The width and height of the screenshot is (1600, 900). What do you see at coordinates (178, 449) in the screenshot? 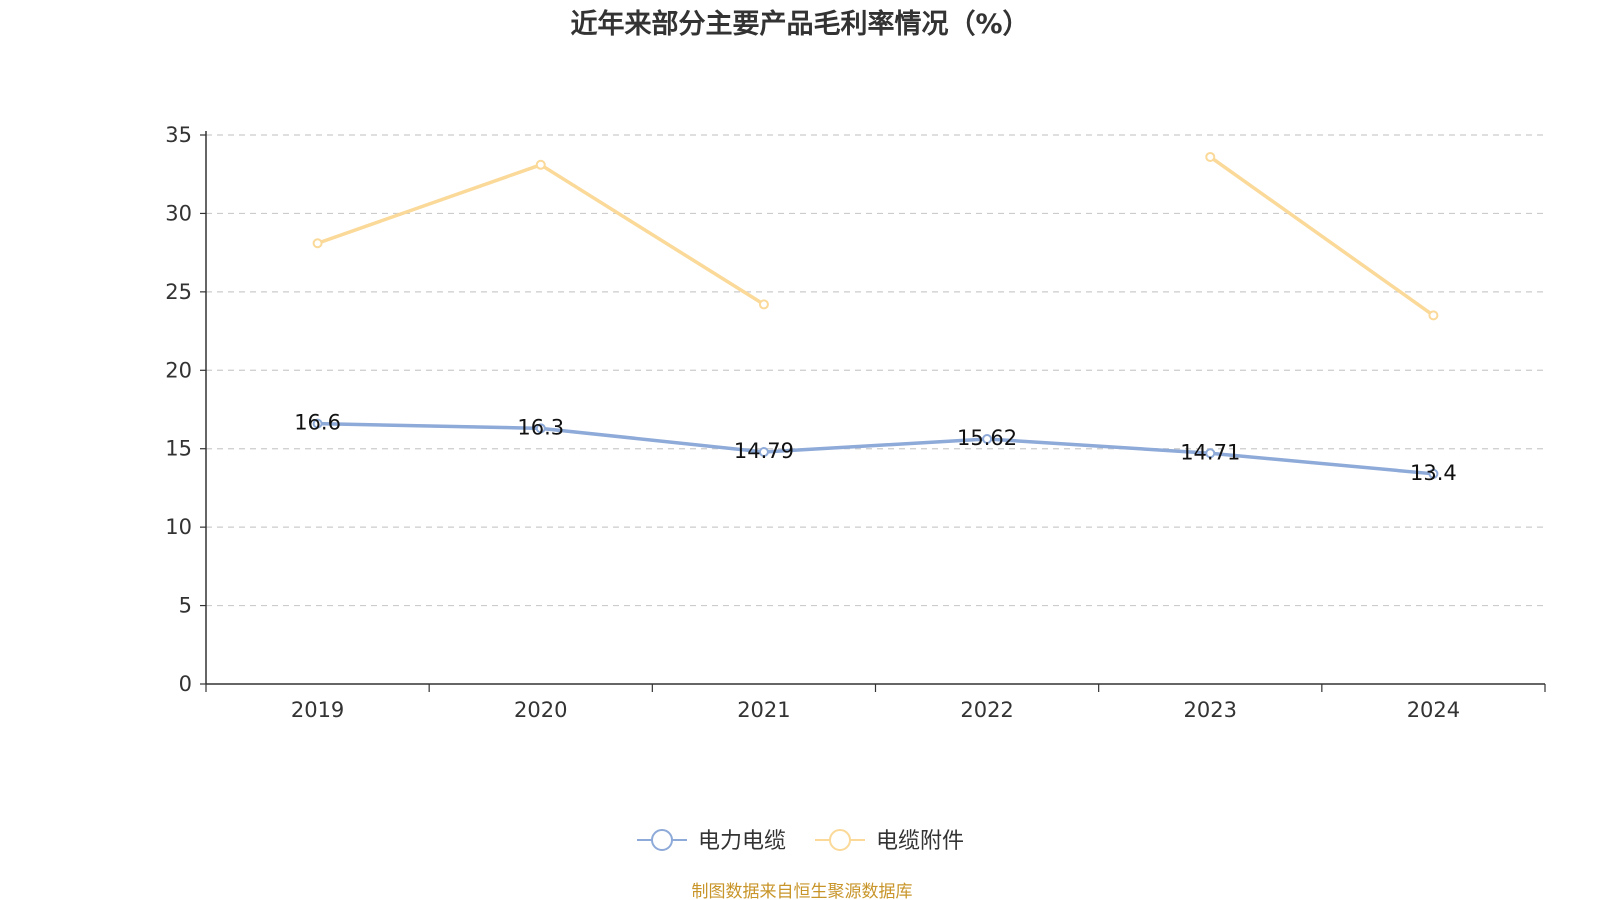
I see `y-tick-label: 15` at bounding box center [178, 449].